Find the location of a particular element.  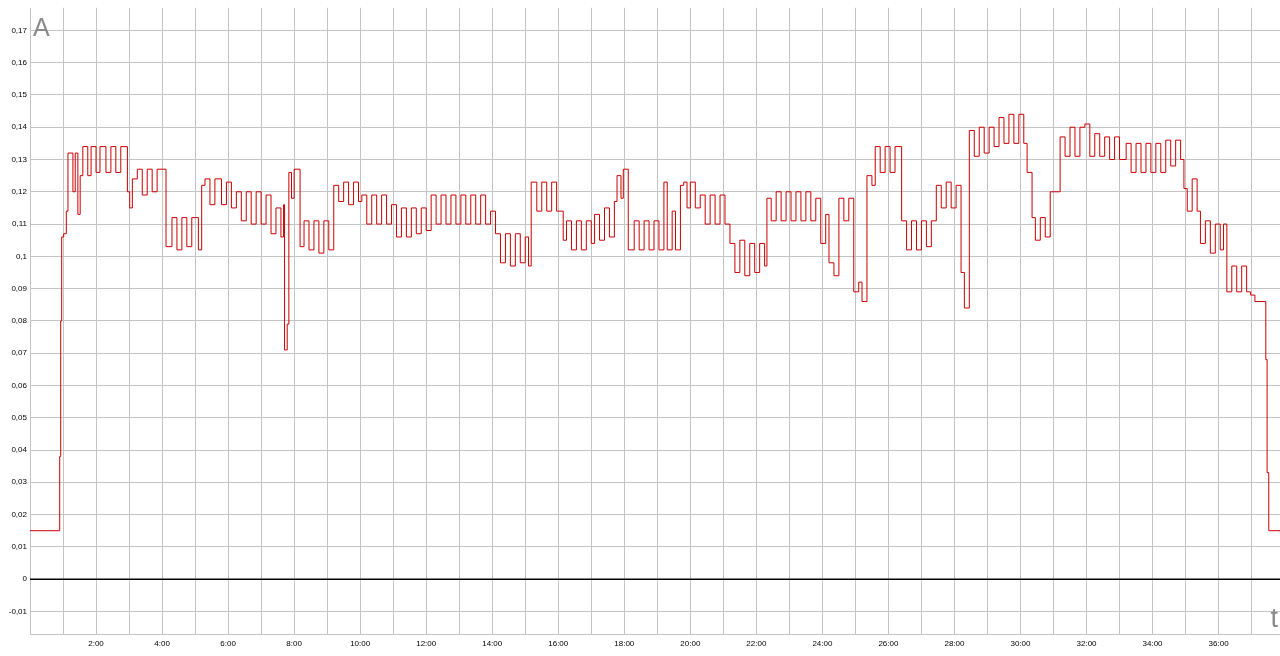

x-tick-label: 2:00 is located at coordinates (96, 643).